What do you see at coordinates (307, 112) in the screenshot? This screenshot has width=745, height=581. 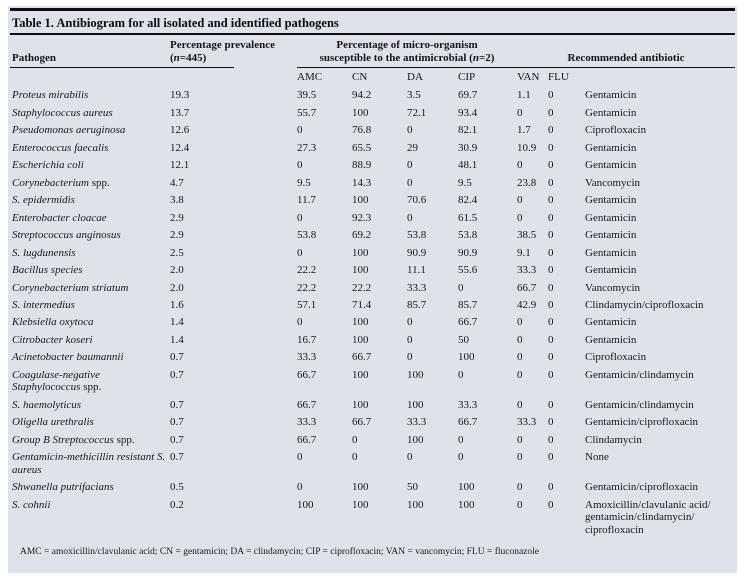 I see `amc-cell: 55.7` at bounding box center [307, 112].